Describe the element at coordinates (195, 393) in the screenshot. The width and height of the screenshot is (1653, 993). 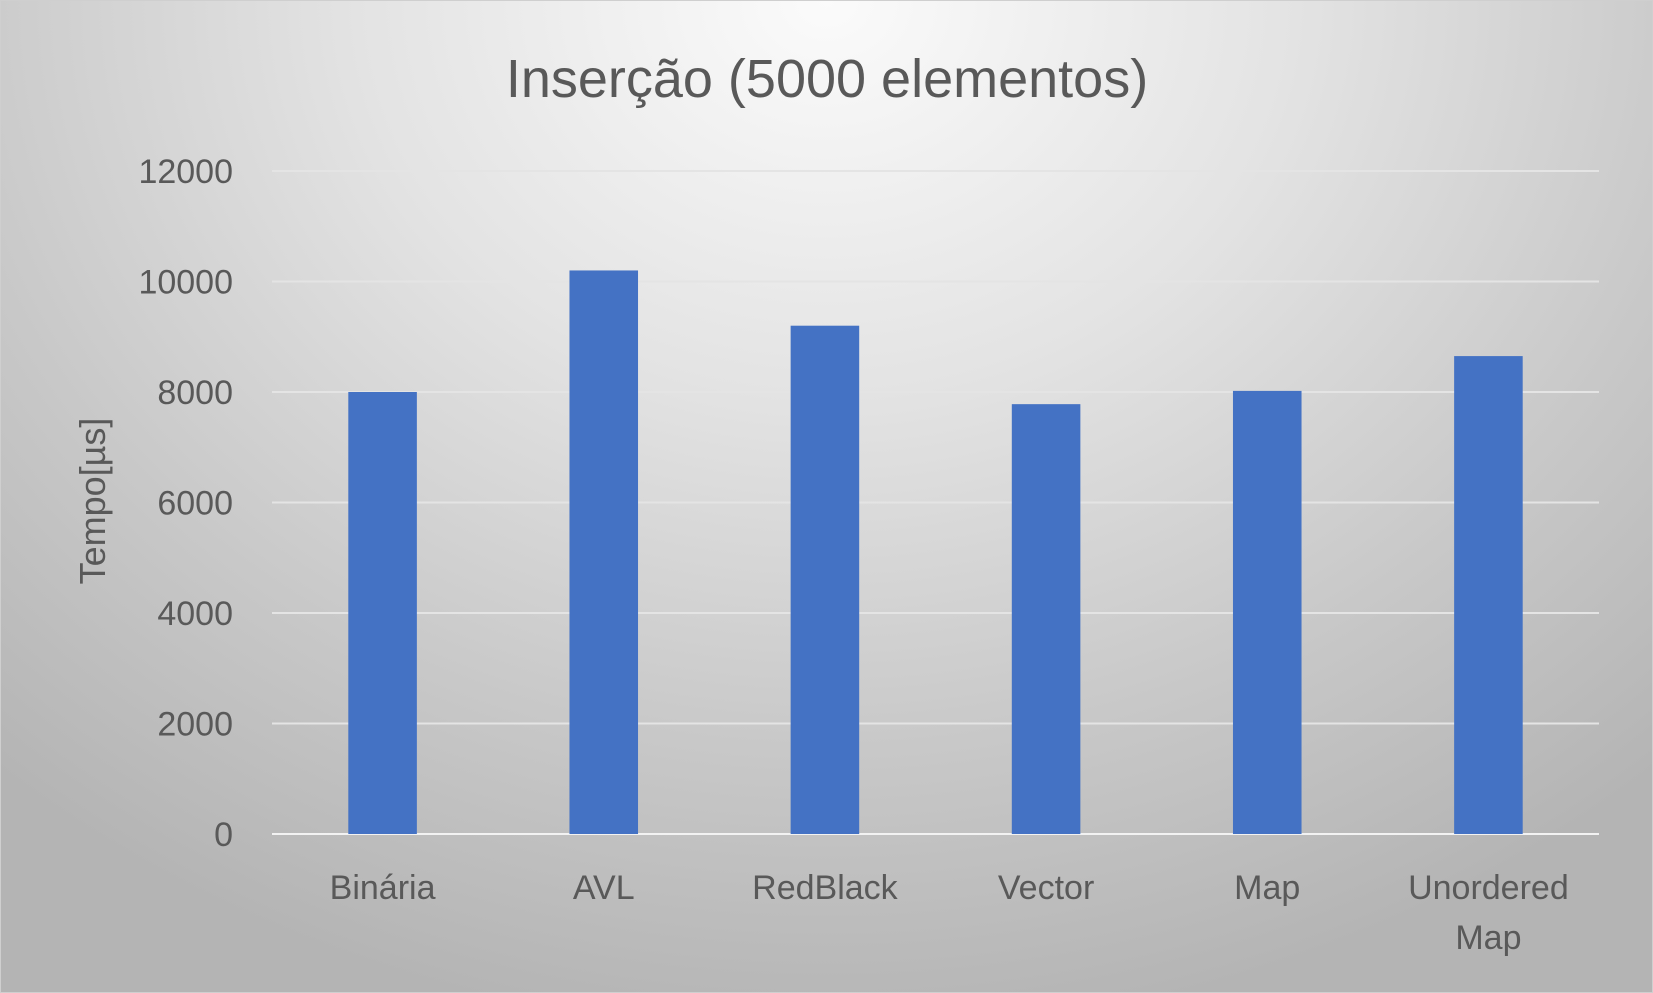
I see `y-tick-label: 8000` at that location.